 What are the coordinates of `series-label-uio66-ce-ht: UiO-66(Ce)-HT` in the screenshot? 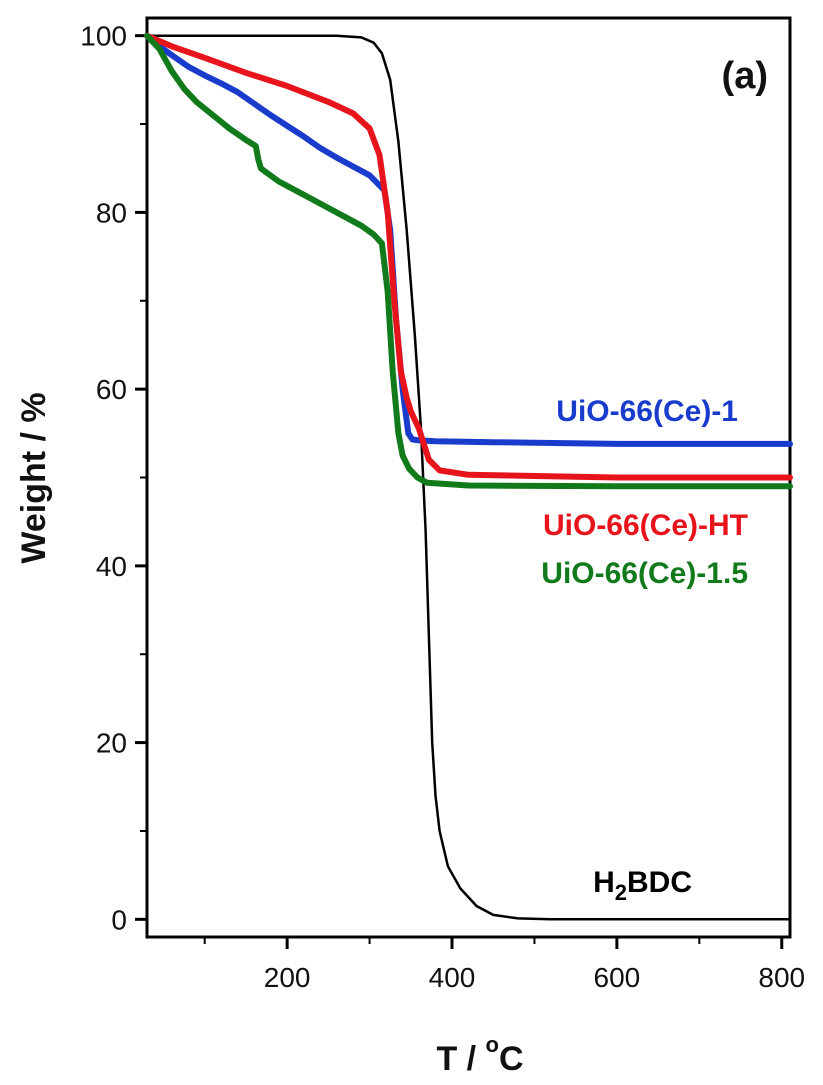 It's located at (645, 525).